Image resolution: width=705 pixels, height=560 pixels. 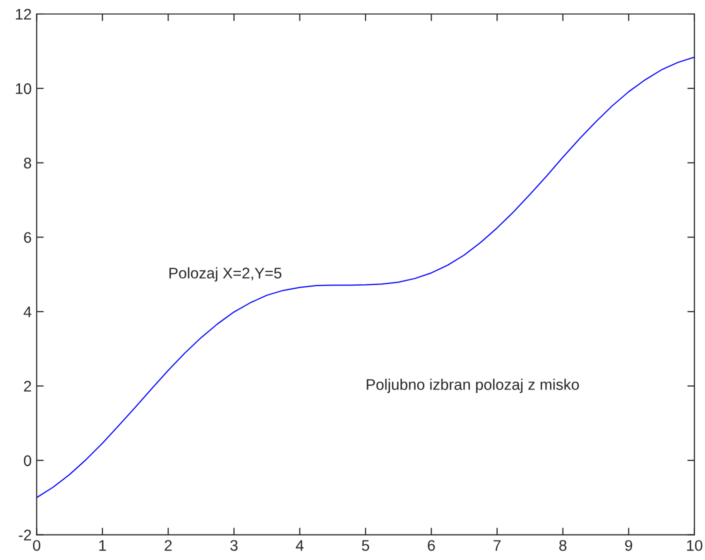 What do you see at coordinates (25, 535) in the screenshot?
I see `y-tick-label: -2` at bounding box center [25, 535].